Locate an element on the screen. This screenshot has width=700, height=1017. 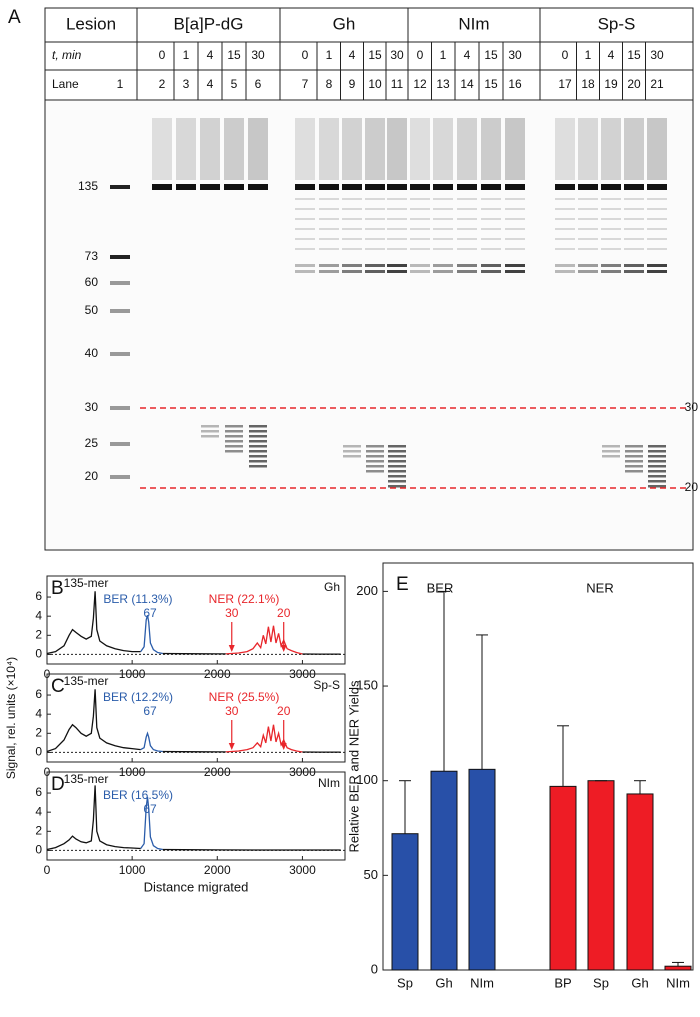
sample-label: Sp-S is located at coordinates (326, 685).